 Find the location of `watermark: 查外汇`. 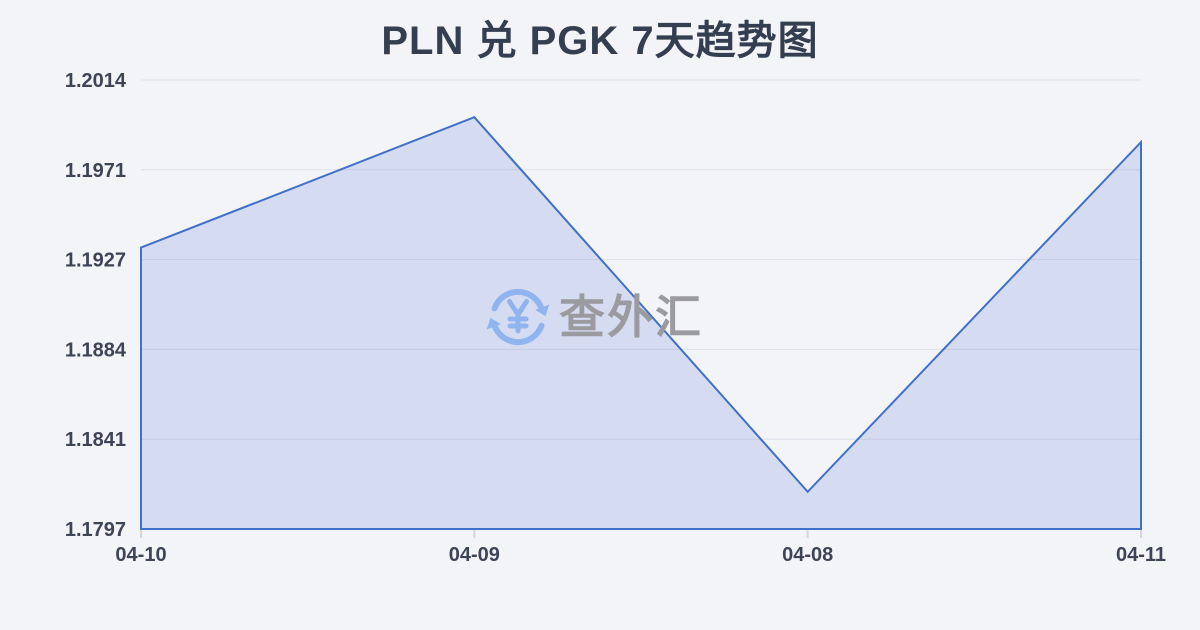

watermark: 查外汇 is located at coordinates (594, 317).